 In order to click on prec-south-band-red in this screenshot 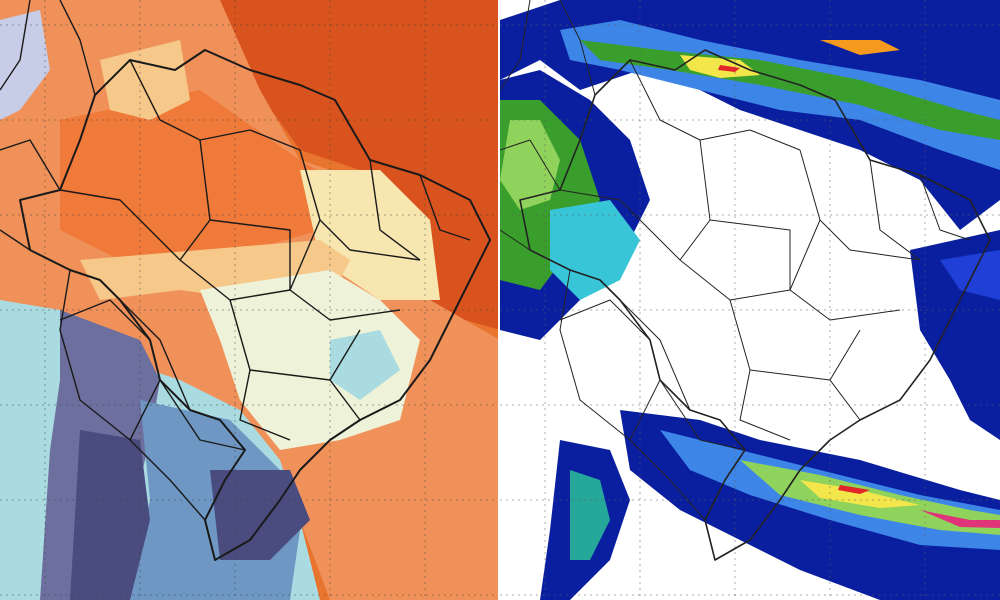, I will do `click(854, 489)`.